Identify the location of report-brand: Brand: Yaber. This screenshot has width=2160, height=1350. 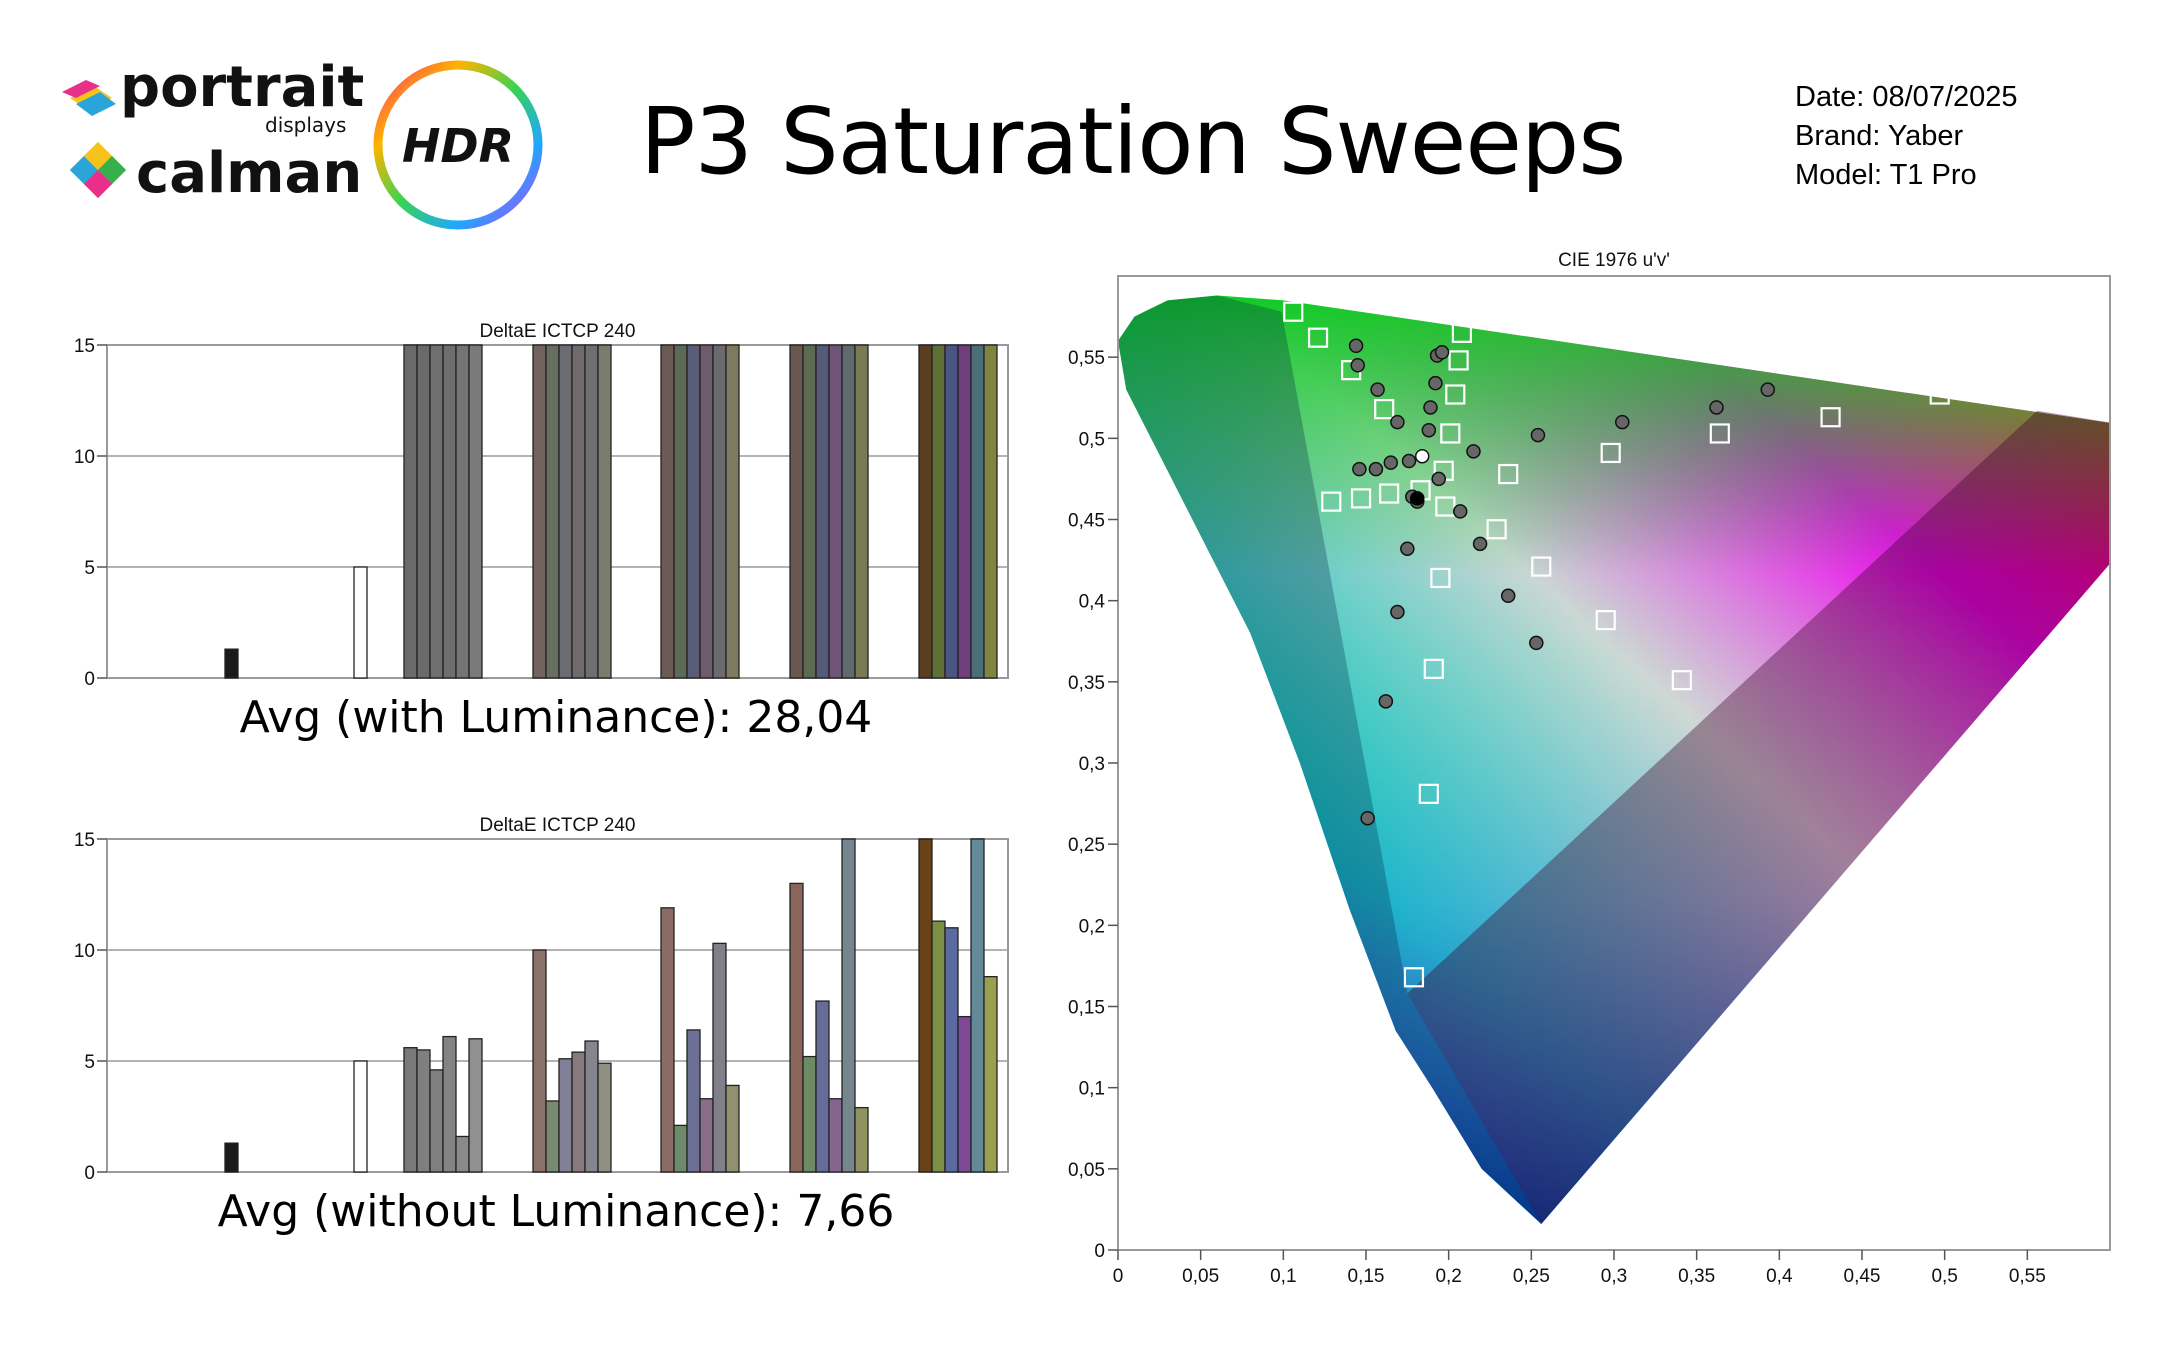
(1879, 136).